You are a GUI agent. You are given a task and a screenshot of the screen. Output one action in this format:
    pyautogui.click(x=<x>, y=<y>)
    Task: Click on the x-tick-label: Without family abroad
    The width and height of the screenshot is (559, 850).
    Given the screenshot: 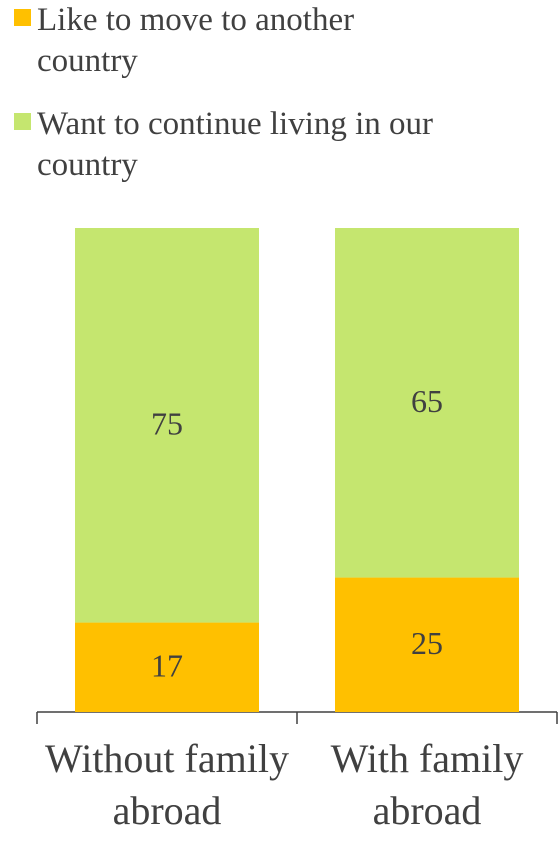 What is the action you would take?
    pyautogui.click(x=167, y=784)
    